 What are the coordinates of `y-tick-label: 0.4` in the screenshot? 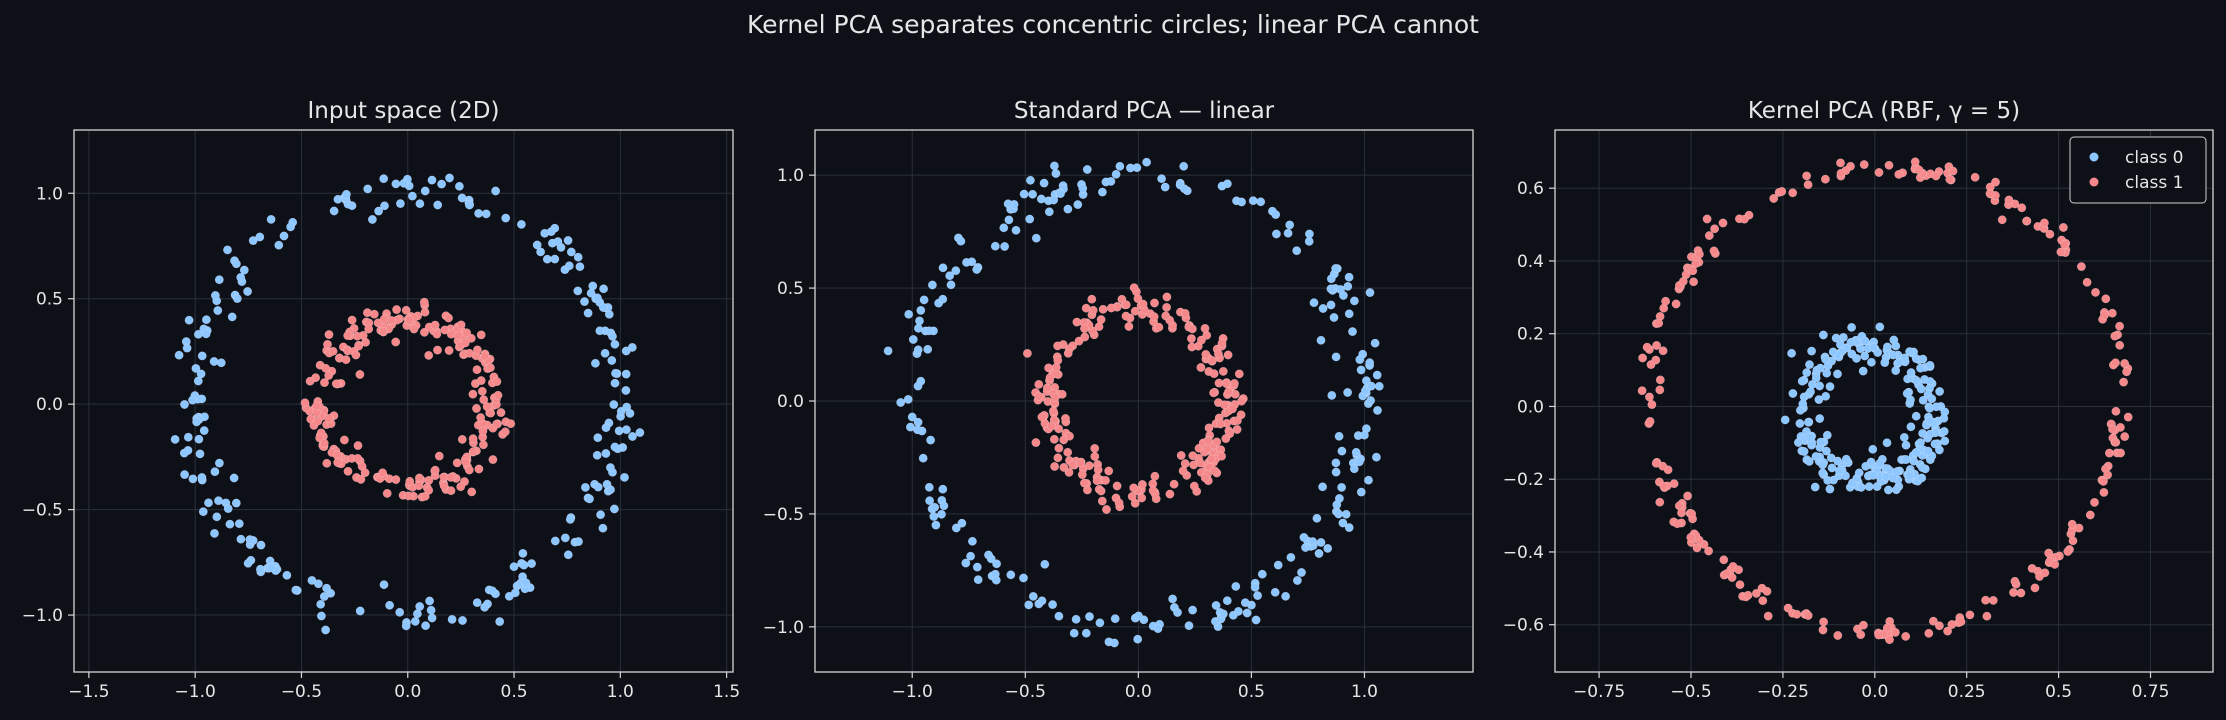 It's located at (1530, 262).